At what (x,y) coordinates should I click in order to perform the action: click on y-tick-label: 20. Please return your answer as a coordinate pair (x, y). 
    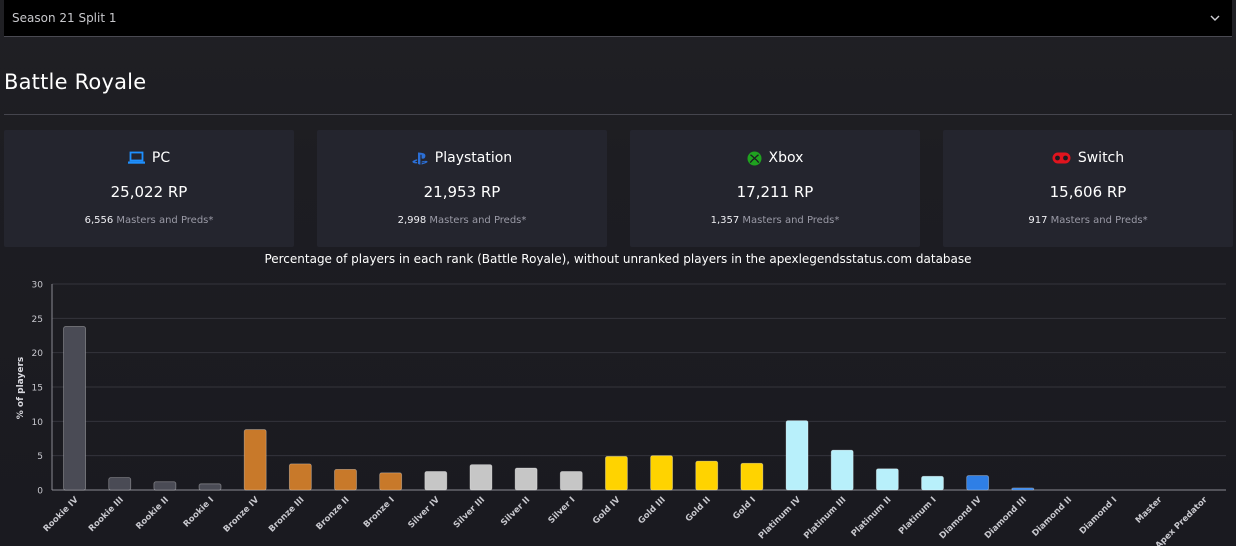
    Looking at the image, I should click on (38, 354).